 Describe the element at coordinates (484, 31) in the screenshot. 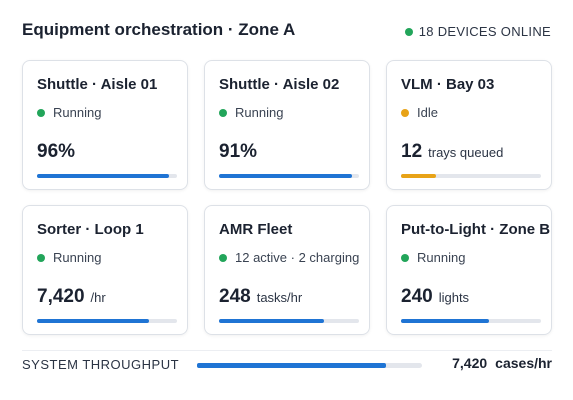

I see `badge-text: 18 DEVICES ONLINE` at that location.